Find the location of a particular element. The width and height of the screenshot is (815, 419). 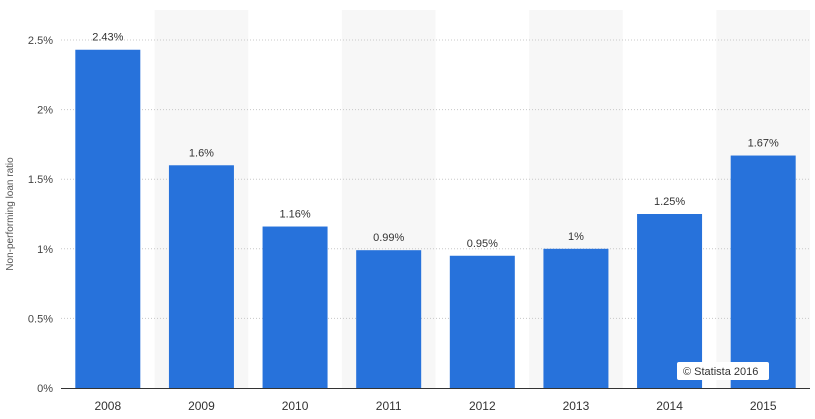

x-axis-ticks: 2008 2009 2010 2011 2012 2013 2014 2015 is located at coordinates (435, 406).